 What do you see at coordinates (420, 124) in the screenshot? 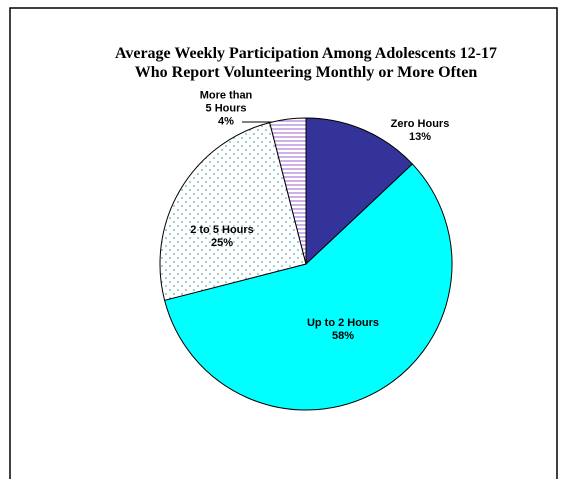
I see `category-label: Zero Hours` at bounding box center [420, 124].